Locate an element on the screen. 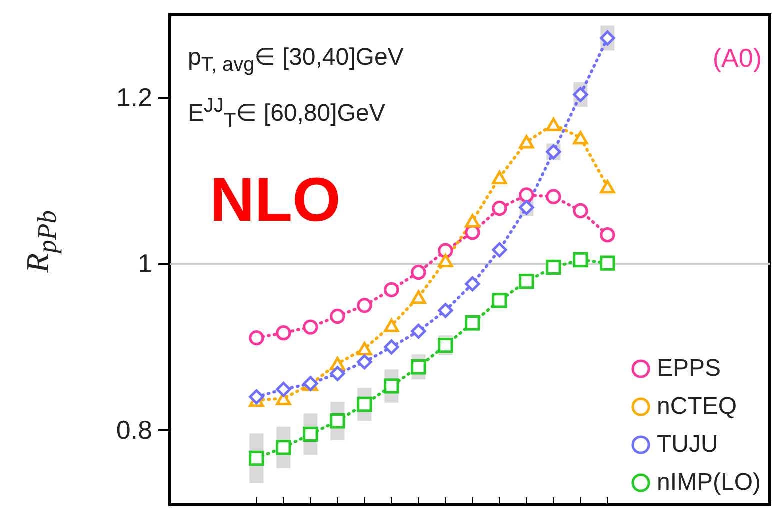  legend-label: EPPS is located at coordinates (689, 368).